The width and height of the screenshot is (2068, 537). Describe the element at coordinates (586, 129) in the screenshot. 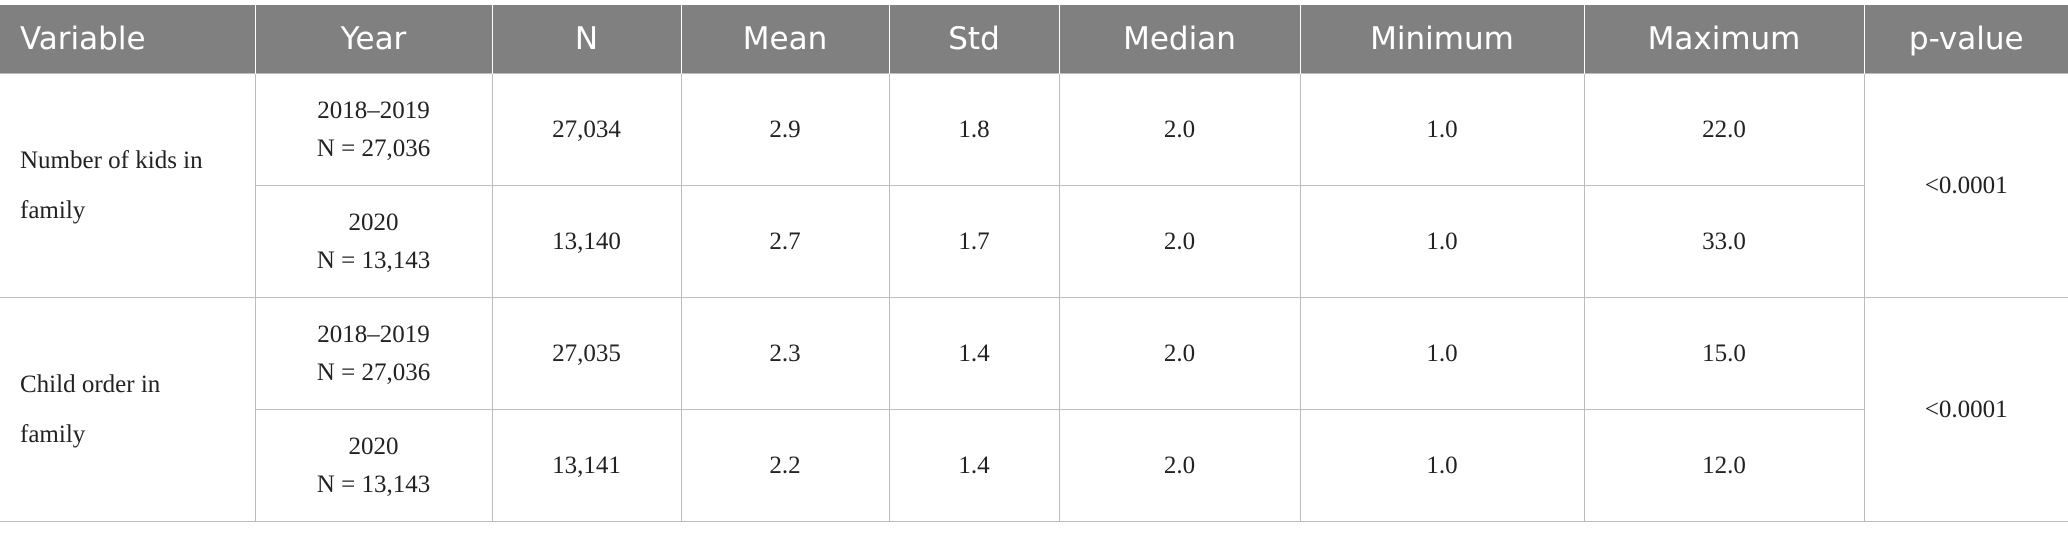

I see `value-cell: 27,034` at that location.